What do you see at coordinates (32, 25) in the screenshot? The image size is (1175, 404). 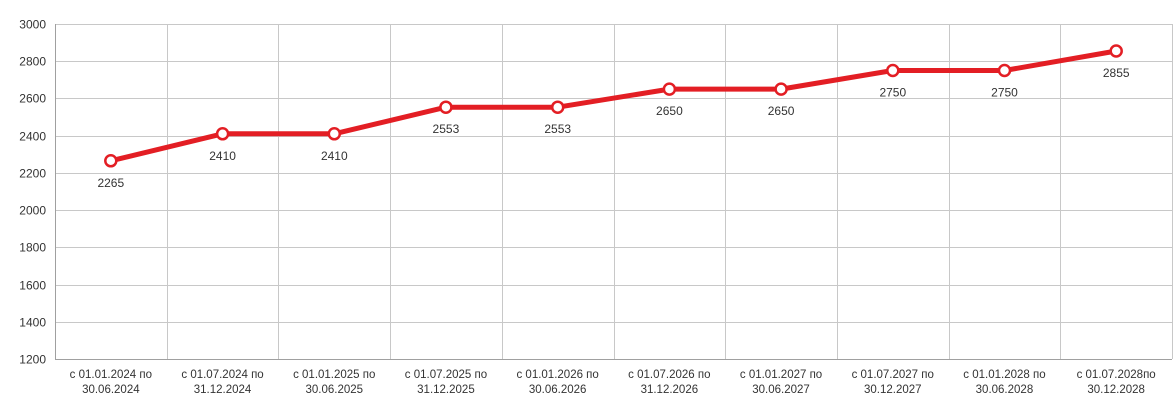 I see `y-tick-label: 3000` at bounding box center [32, 25].